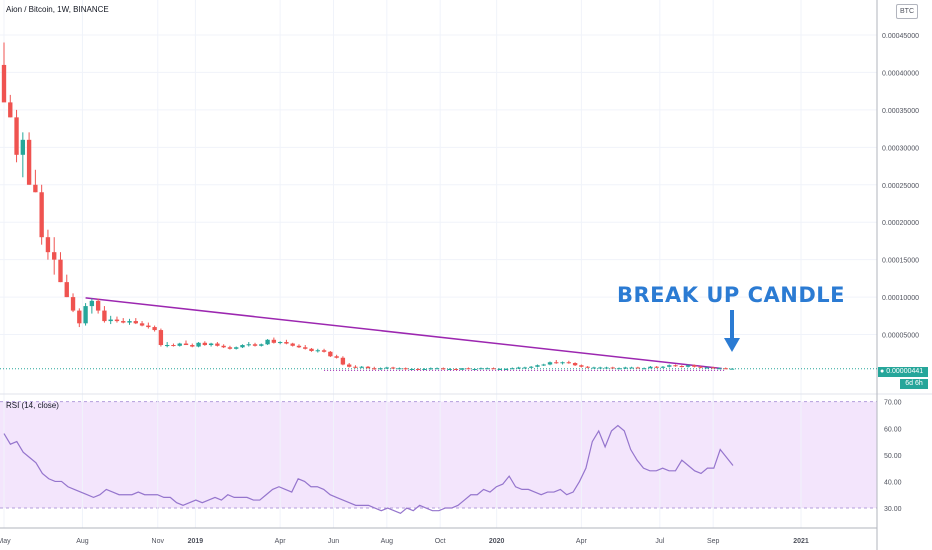 Image resolution: width=932 pixels, height=550 pixels. I want to click on time-tick-label: Jul, so click(659, 541).